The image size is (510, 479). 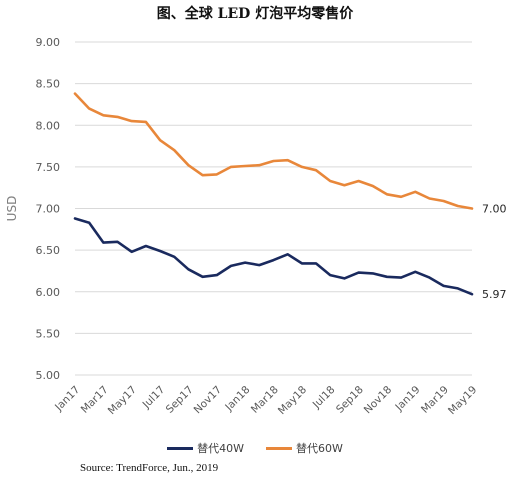 What do you see at coordinates (95, 400) in the screenshot?
I see `x-tick-label: Mar17` at bounding box center [95, 400].